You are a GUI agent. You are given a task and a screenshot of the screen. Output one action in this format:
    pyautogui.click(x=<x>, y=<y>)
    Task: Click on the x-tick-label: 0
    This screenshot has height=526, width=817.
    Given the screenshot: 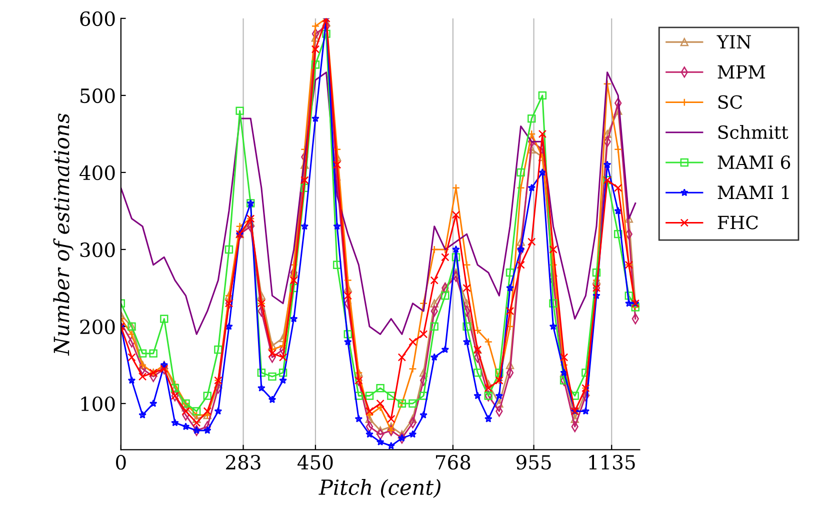 What is the action you would take?
    pyautogui.click(x=121, y=462)
    